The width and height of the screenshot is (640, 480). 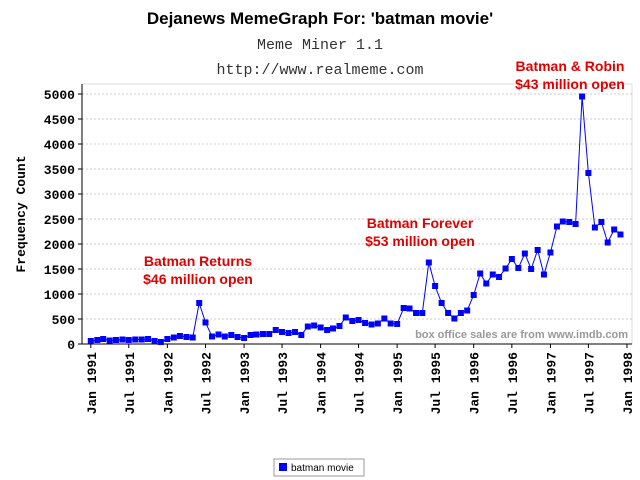 What do you see at coordinates (283, 467) in the screenshot?
I see `legend-swatch` at bounding box center [283, 467].